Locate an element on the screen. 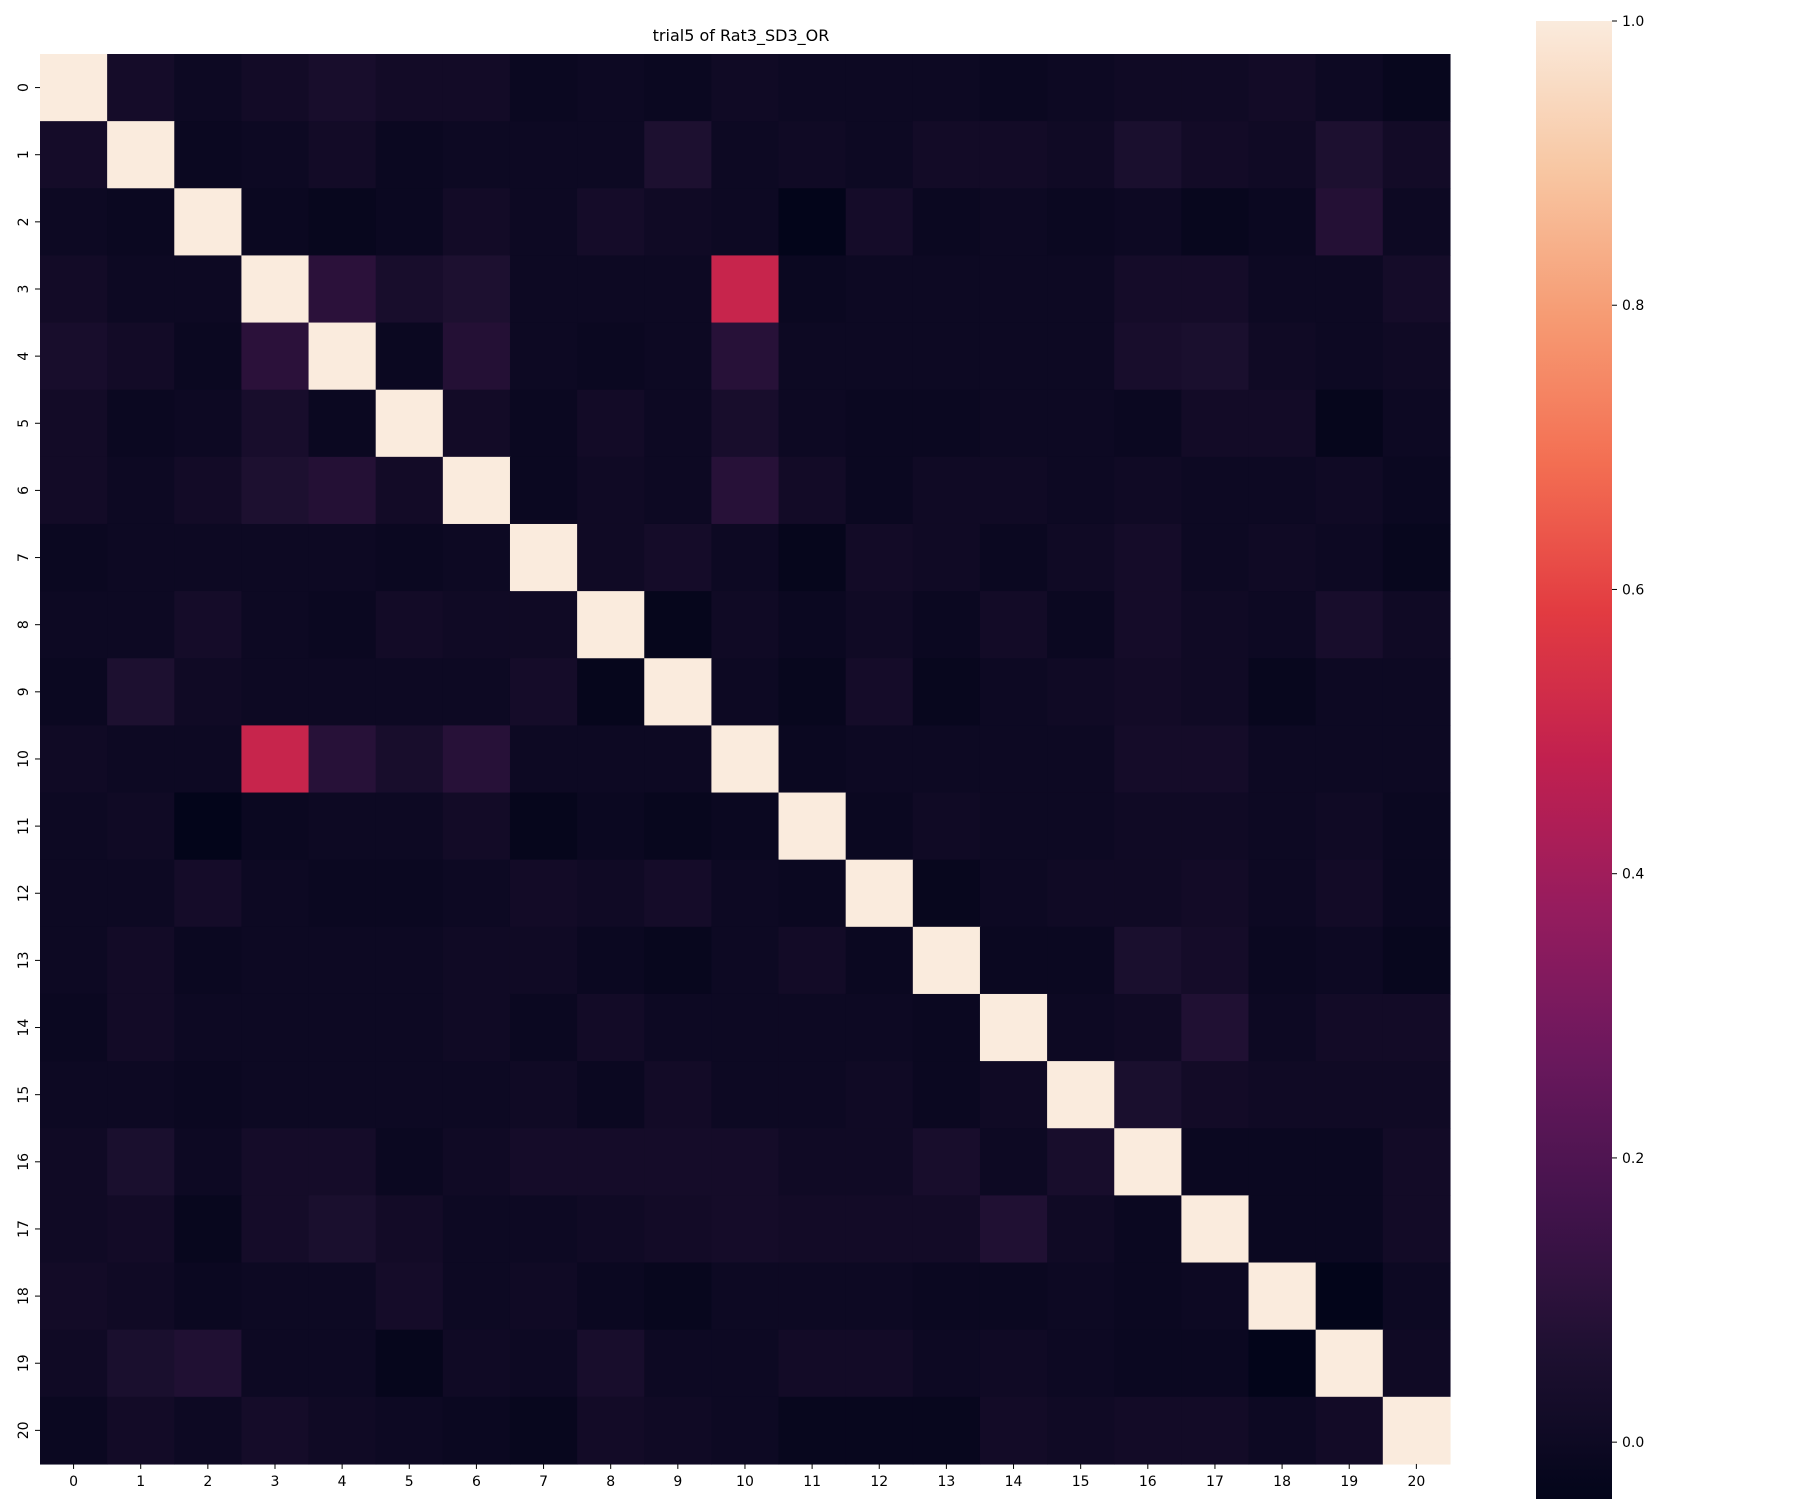 This screenshot has height=1500, width=1800. x-tick-label: 9 is located at coordinates (677, 1482).